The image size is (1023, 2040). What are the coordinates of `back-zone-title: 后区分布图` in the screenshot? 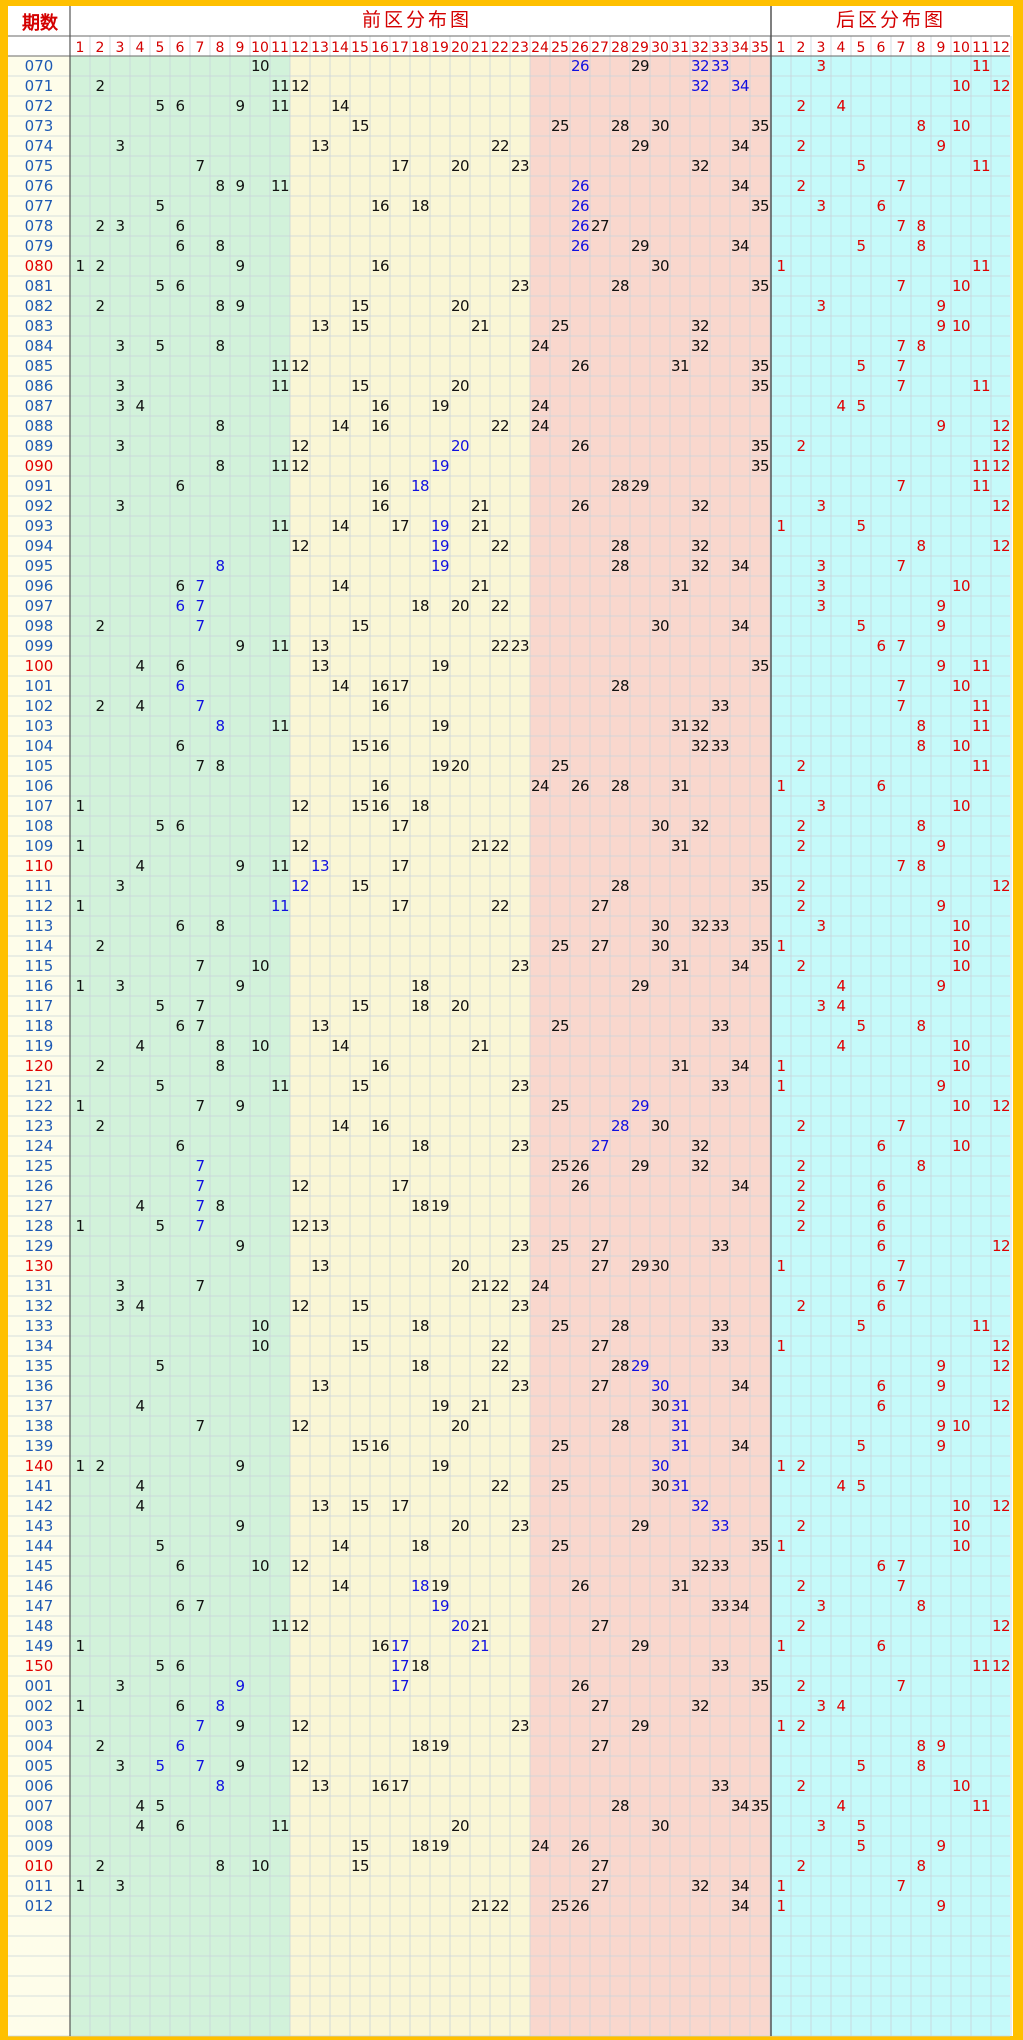 It's located at (891, 20).